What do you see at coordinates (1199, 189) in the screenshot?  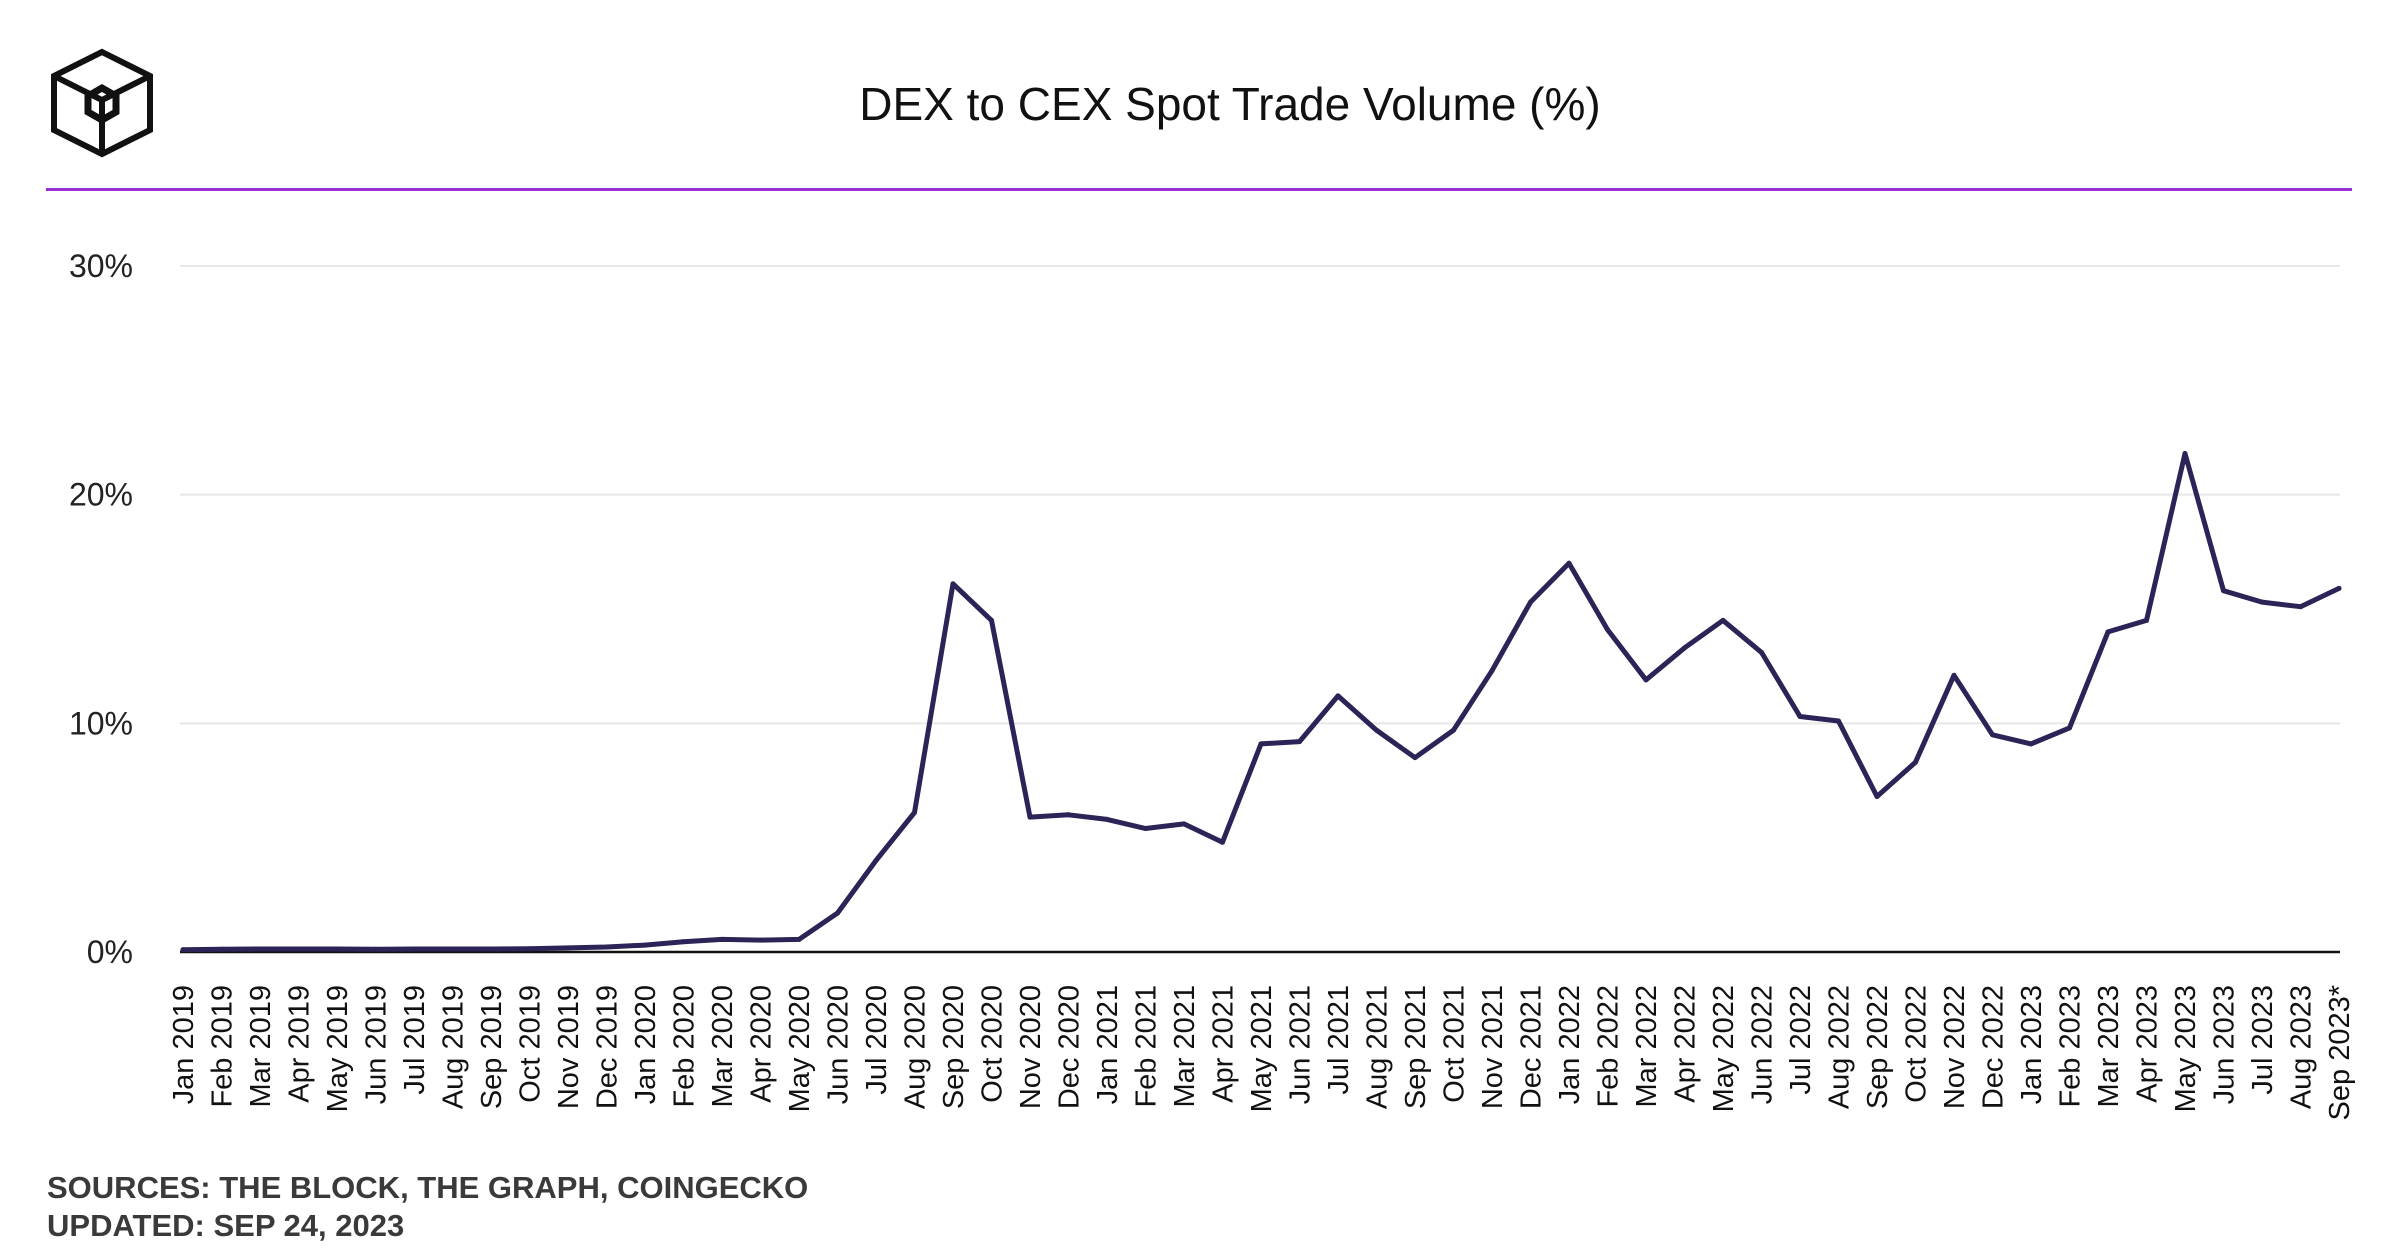 I see `header-divider` at bounding box center [1199, 189].